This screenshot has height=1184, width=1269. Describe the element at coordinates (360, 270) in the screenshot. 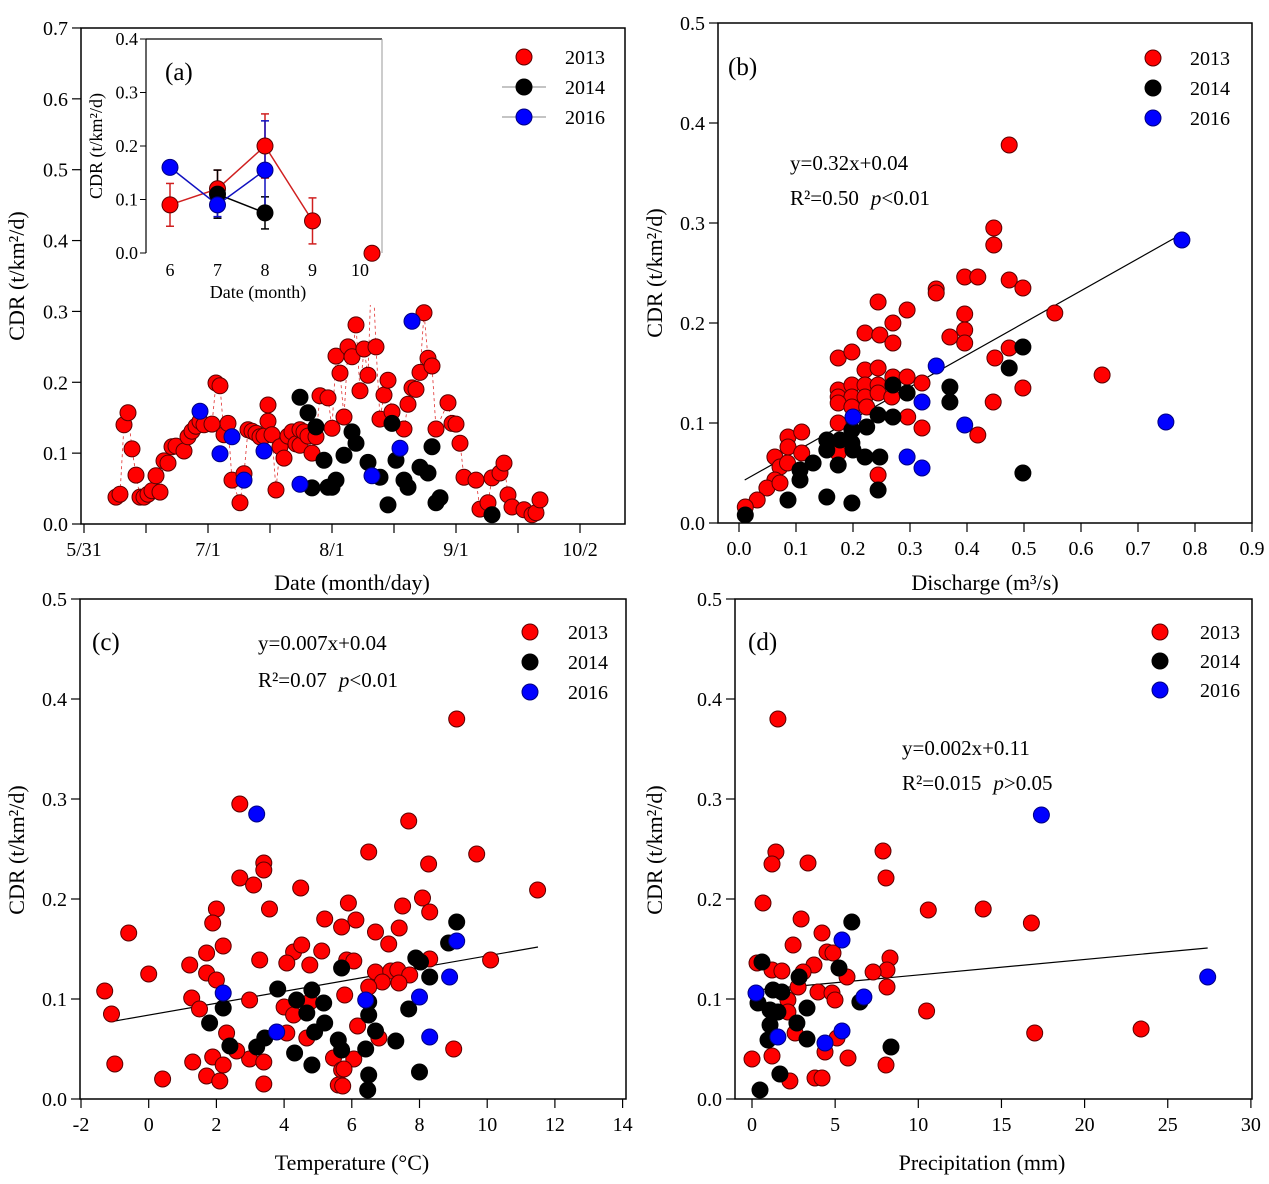

I see `inset-x-tick-label: 10` at that location.